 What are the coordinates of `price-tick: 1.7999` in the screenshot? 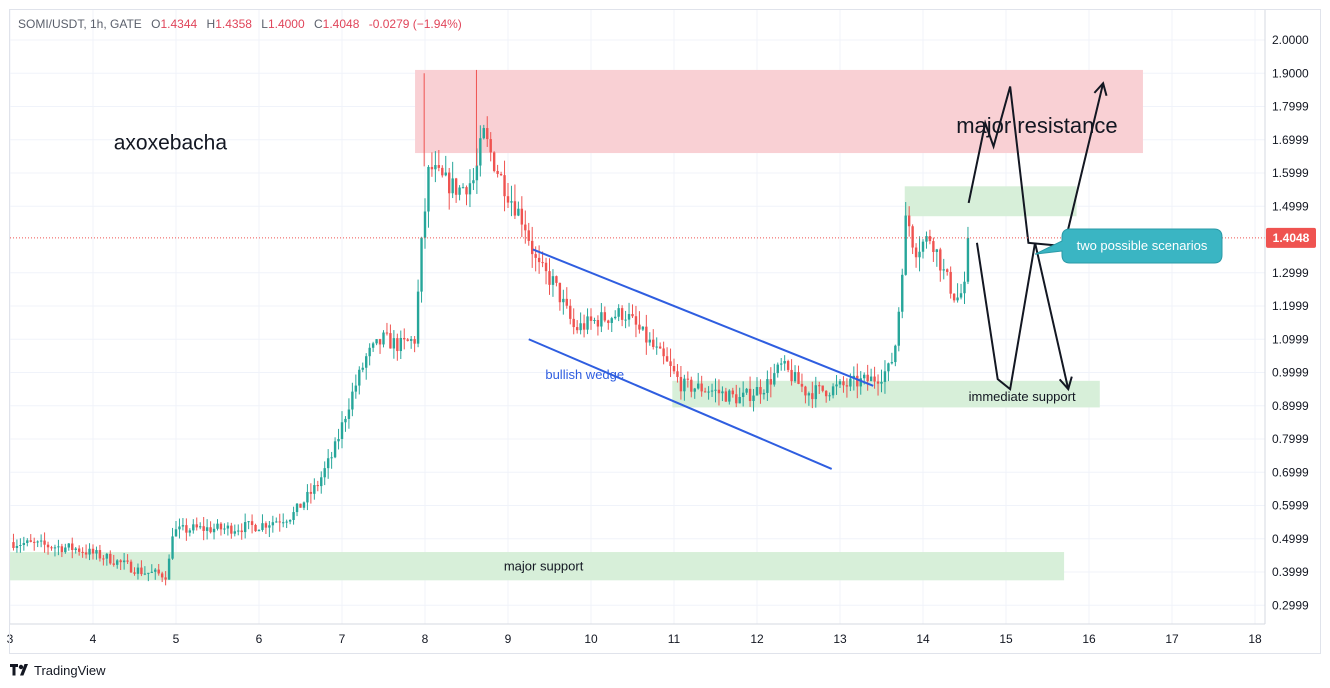 It's located at (1290, 107).